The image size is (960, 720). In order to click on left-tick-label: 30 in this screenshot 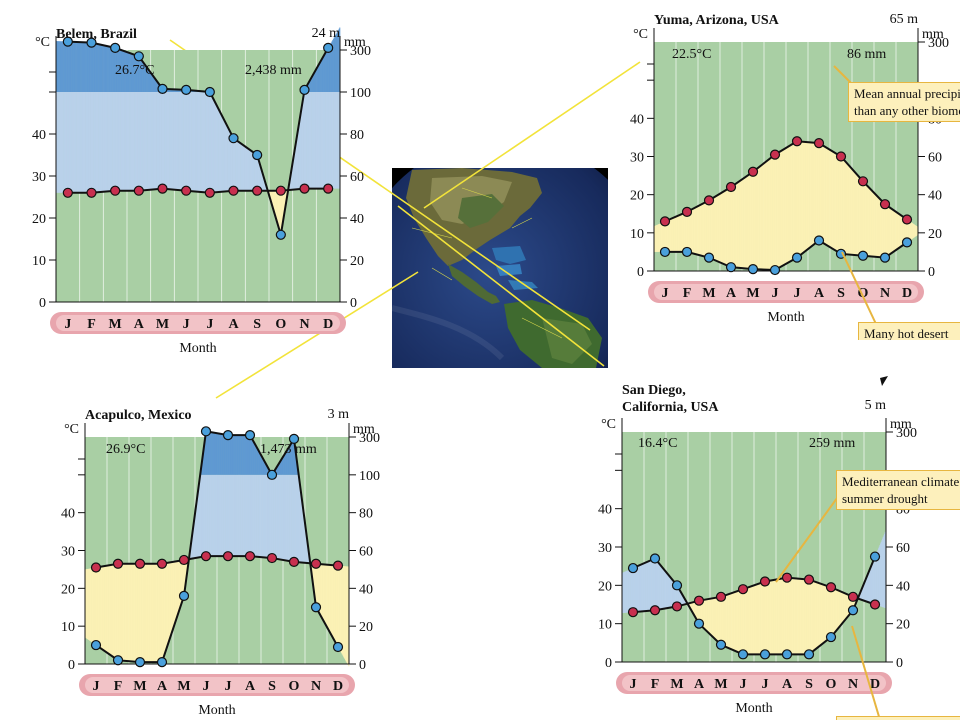, I will do `click(68, 552)`.